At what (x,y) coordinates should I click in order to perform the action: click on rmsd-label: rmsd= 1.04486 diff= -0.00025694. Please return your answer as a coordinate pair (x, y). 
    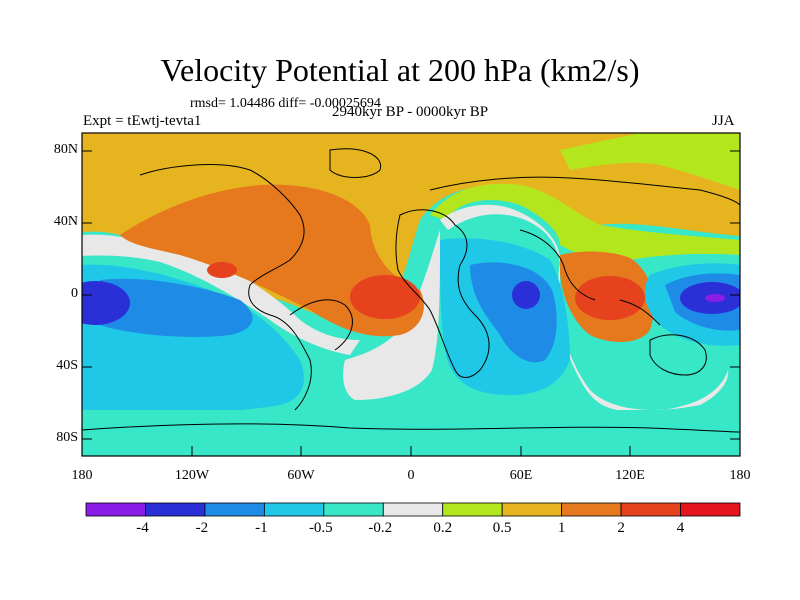
    Looking at the image, I should click on (285, 103).